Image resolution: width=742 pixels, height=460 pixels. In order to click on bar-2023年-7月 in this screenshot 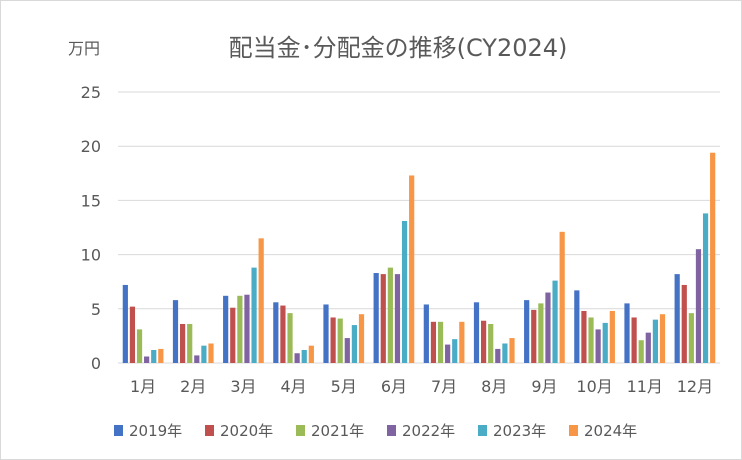, I will do `click(455, 351)`.